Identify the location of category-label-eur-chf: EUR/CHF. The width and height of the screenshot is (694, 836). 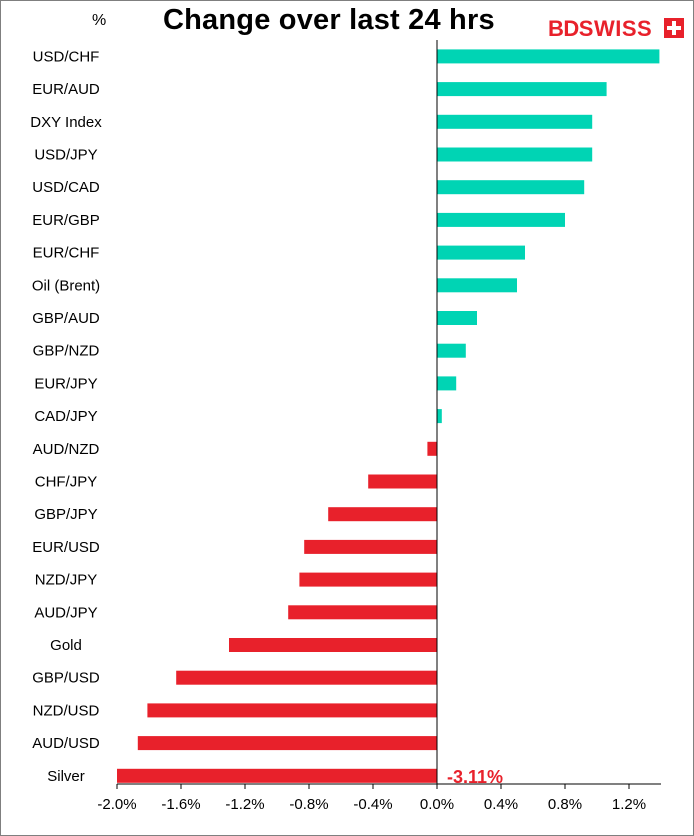
(66, 253).